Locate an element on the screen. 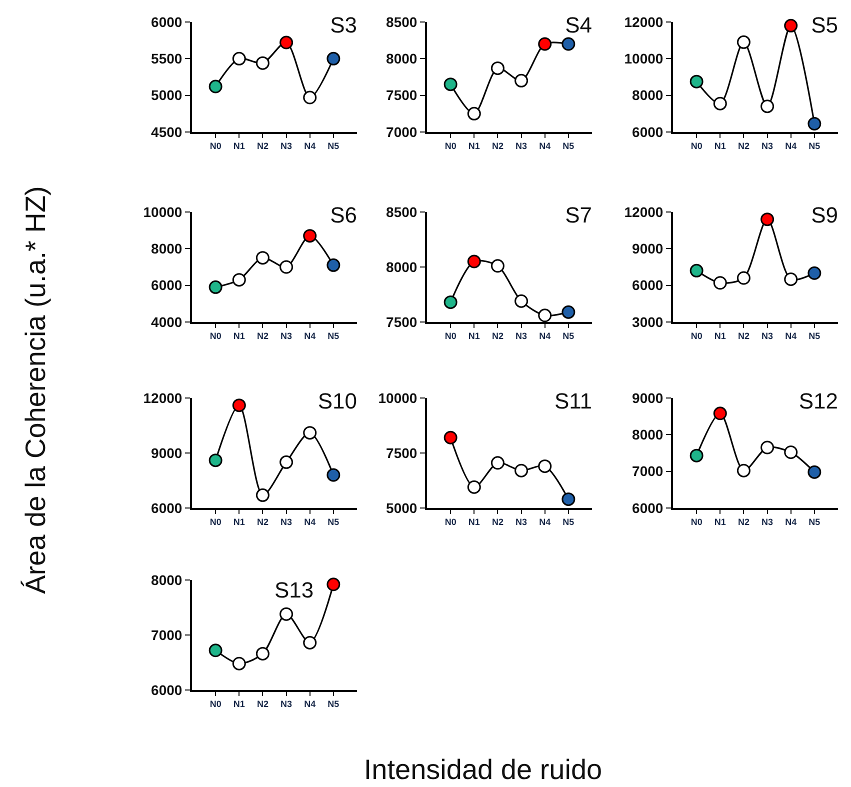 The height and width of the screenshot is (787, 851). chart-title: S10 is located at coordinates (337, 401).